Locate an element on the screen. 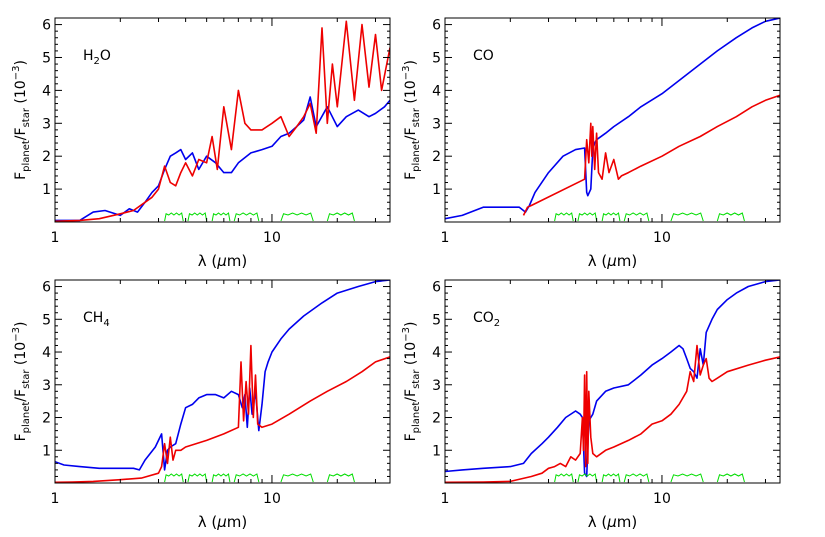 This screenshot has height=537, width=825. panel-label-tail: O is located at coordinates (105, 56).